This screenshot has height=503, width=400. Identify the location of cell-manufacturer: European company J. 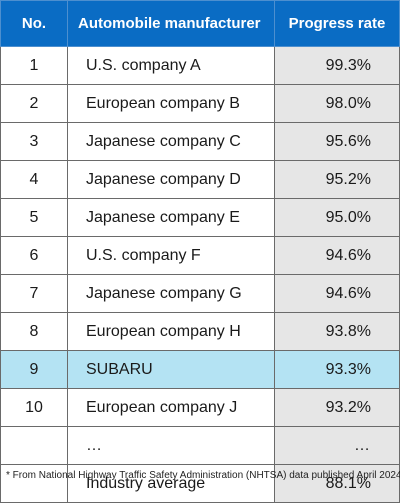
(171, 407).